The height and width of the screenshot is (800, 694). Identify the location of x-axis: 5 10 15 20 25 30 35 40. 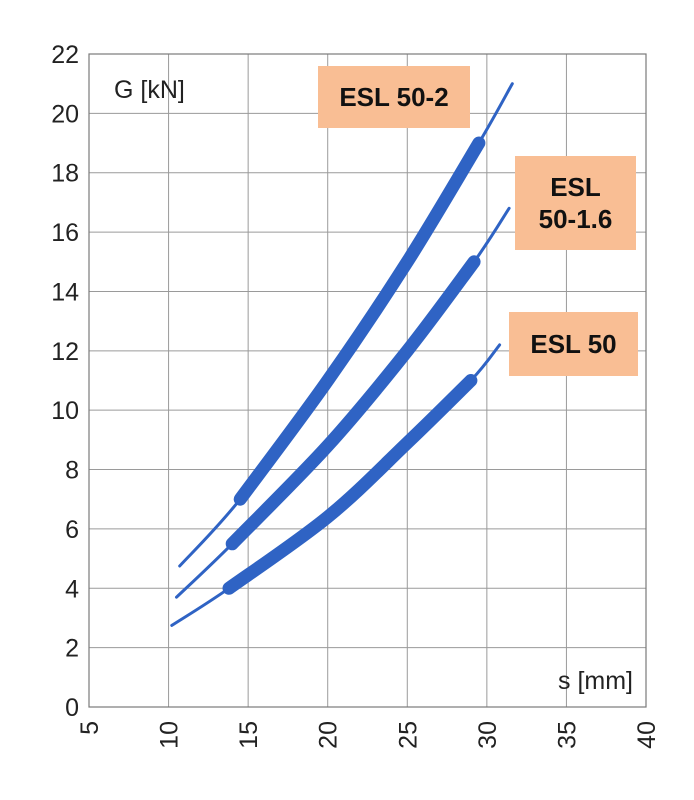
(368, 735).